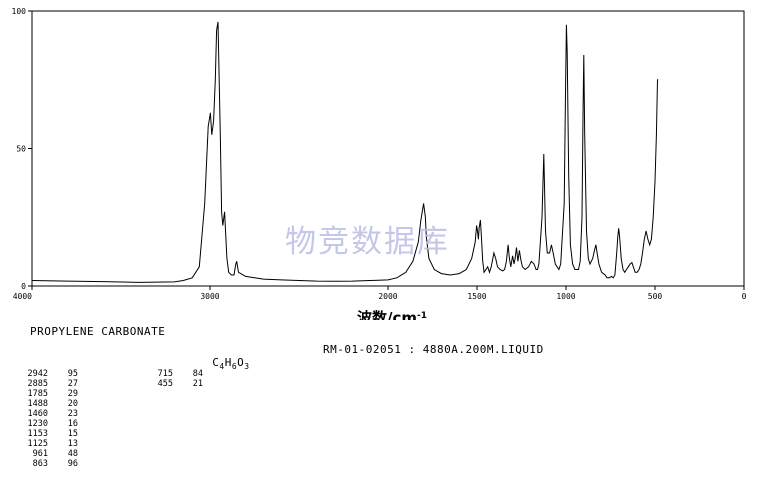 Image resolution: width=761 pixels, height=477 pixels. What do you see at coordinates (175, 374) in the screenshot?
I see `peak-row: 715 84` at bounding box center [175, 374].